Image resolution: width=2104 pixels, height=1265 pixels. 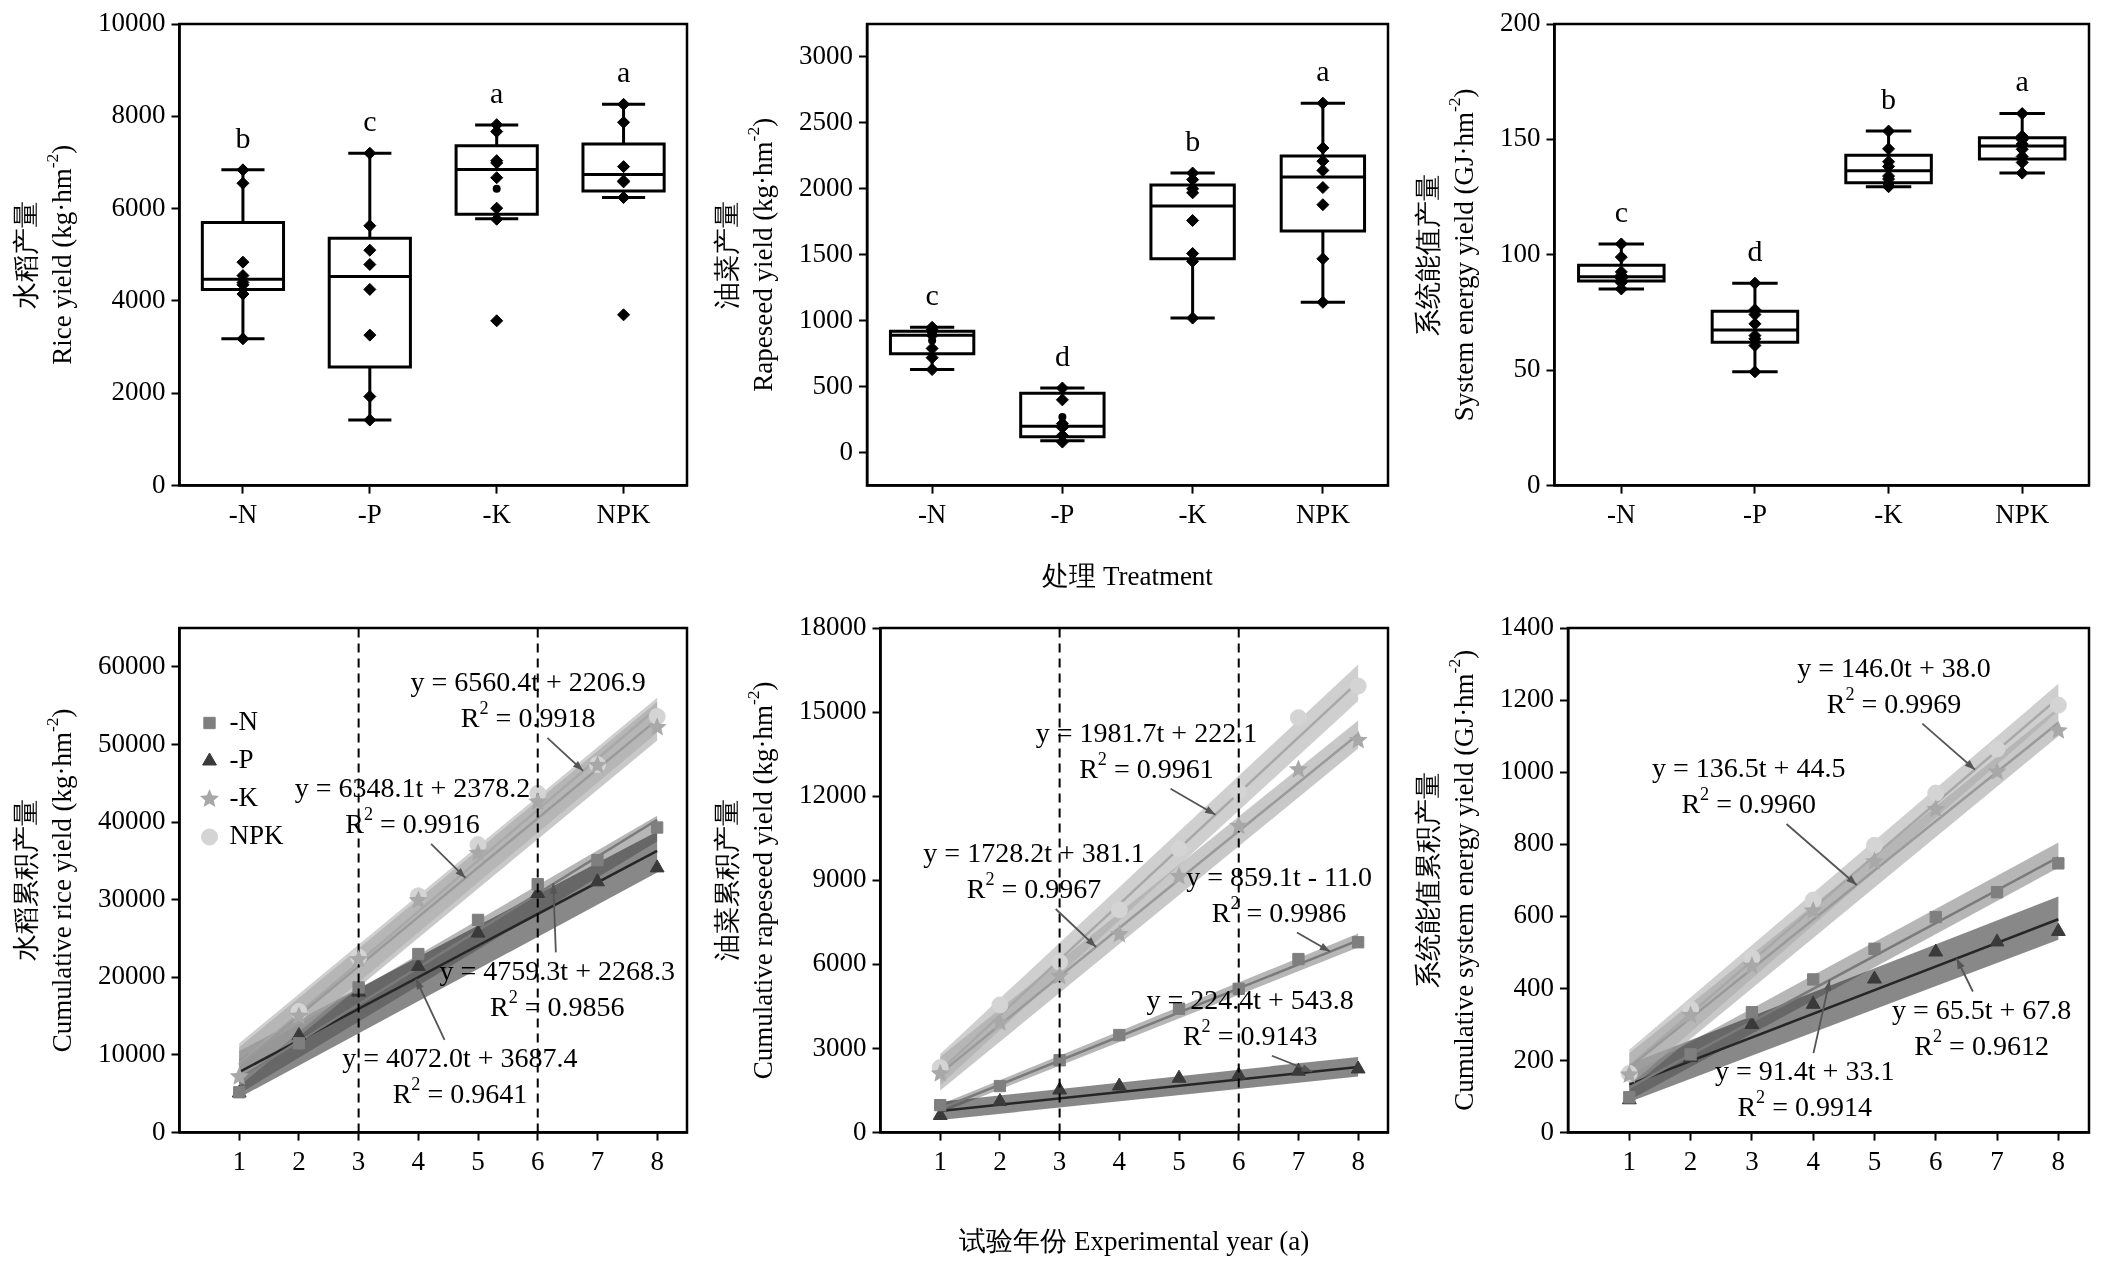 I want to click on y-axis-title: 系统能值累积产量 Cumulative system energy yield (GJ·hm-2), so click(x=1446, y=880).